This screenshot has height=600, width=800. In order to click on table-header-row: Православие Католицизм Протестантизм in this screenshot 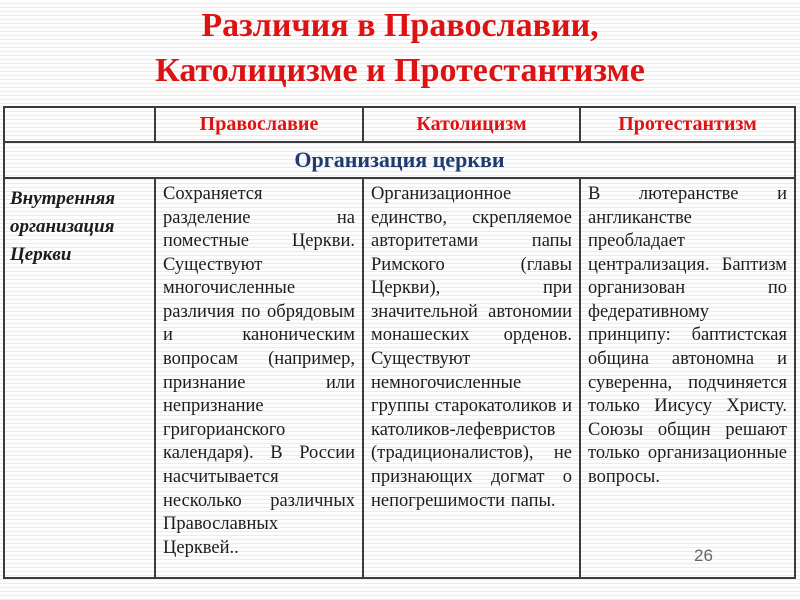, I will do `click(399, 124)`.